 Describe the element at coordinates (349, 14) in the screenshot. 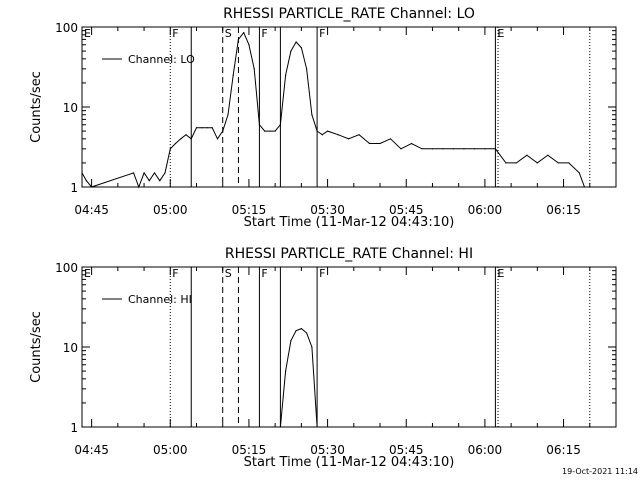

I see `chart-title: RHESSI PARTICLE_RATE Channel: LO` at that location.